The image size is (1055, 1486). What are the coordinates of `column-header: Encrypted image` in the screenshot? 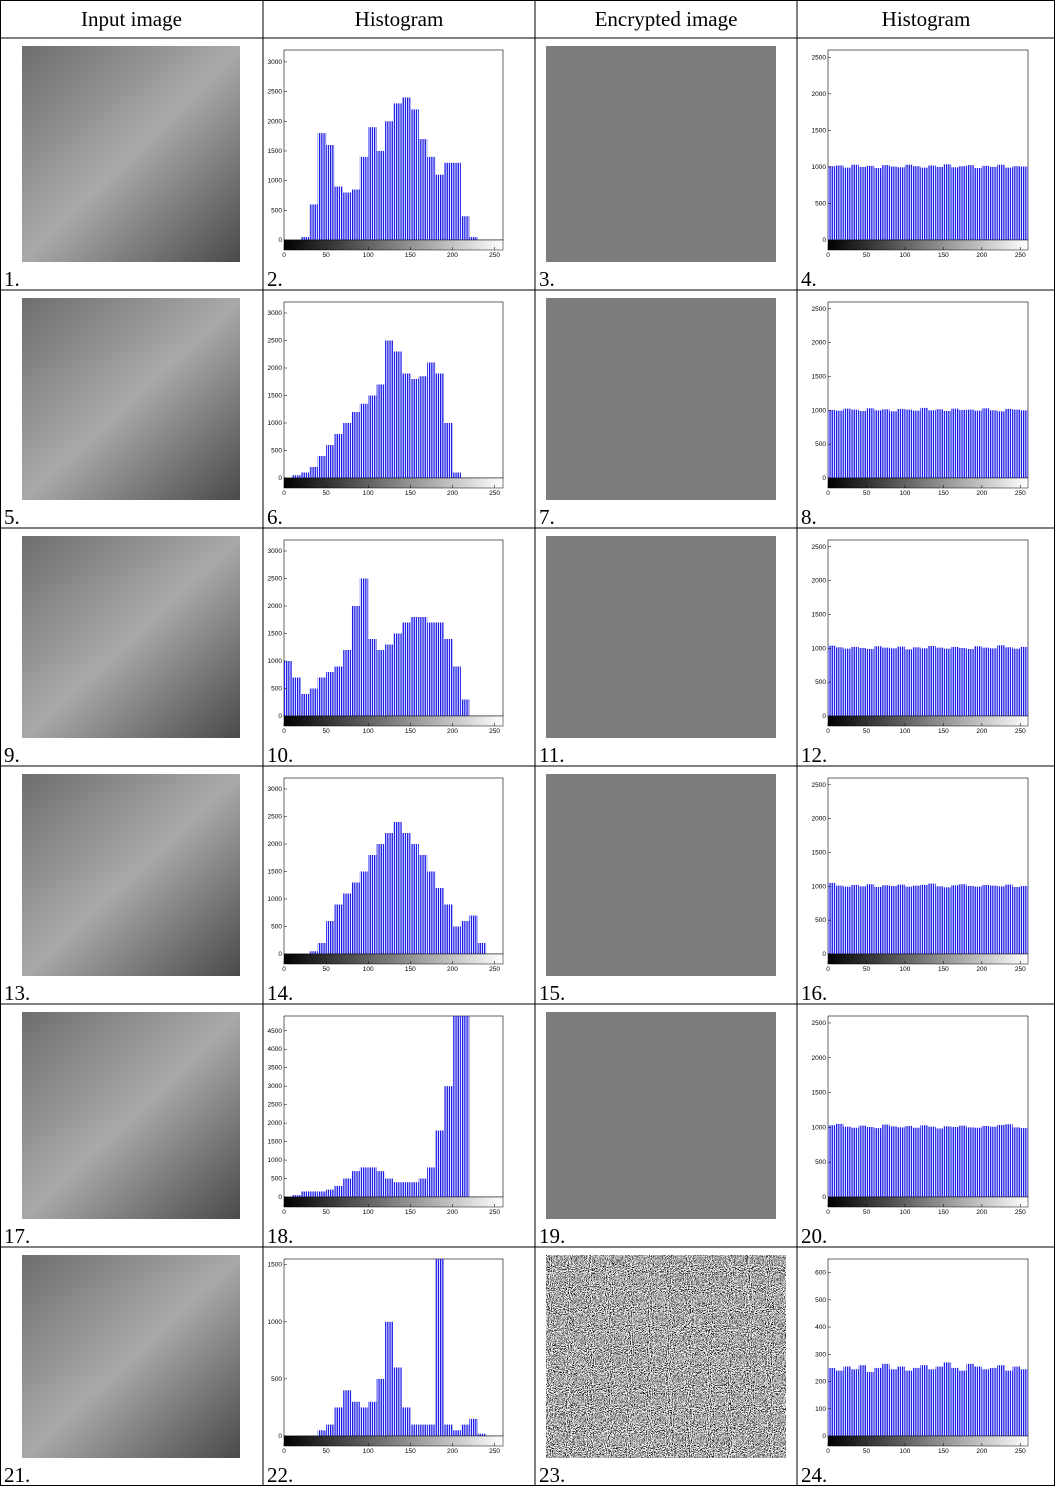 It's located at (666, 19).